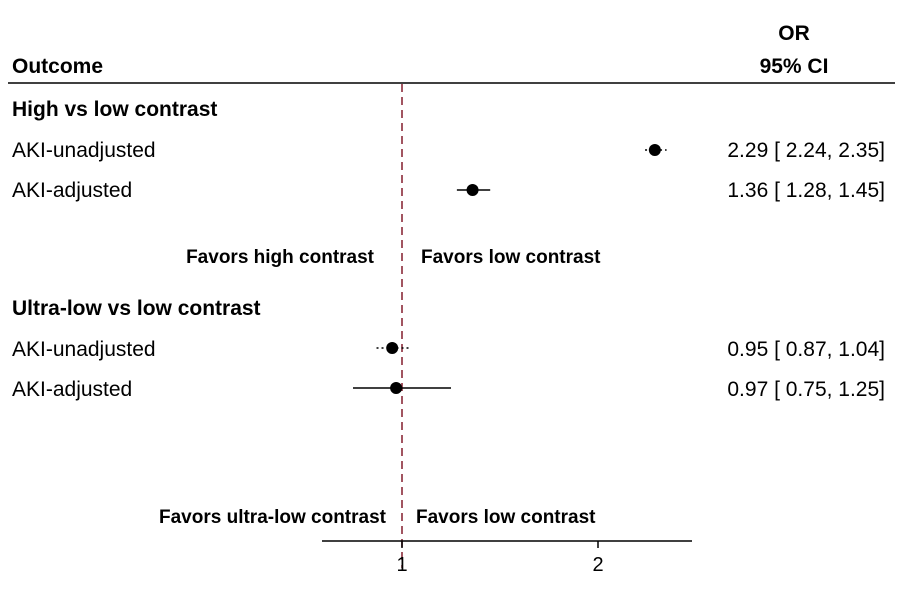  I want to click on estimate-marks, so click(510, 269).